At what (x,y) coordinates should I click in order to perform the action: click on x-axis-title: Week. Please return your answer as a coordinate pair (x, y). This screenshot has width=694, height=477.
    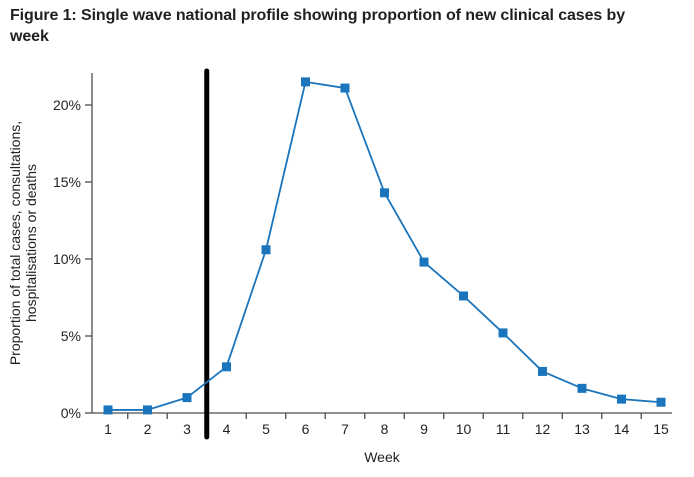
    Looking at the image, I should click on (382, 457).